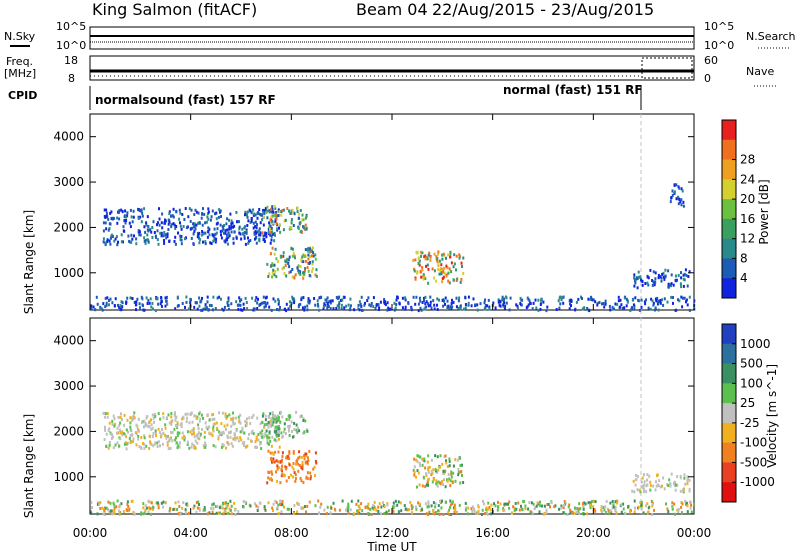  What do you see at coordinates (751, 364) in the screenshot?
I see `colorbar-tick-label: 500` at bounding box center [751, 364].